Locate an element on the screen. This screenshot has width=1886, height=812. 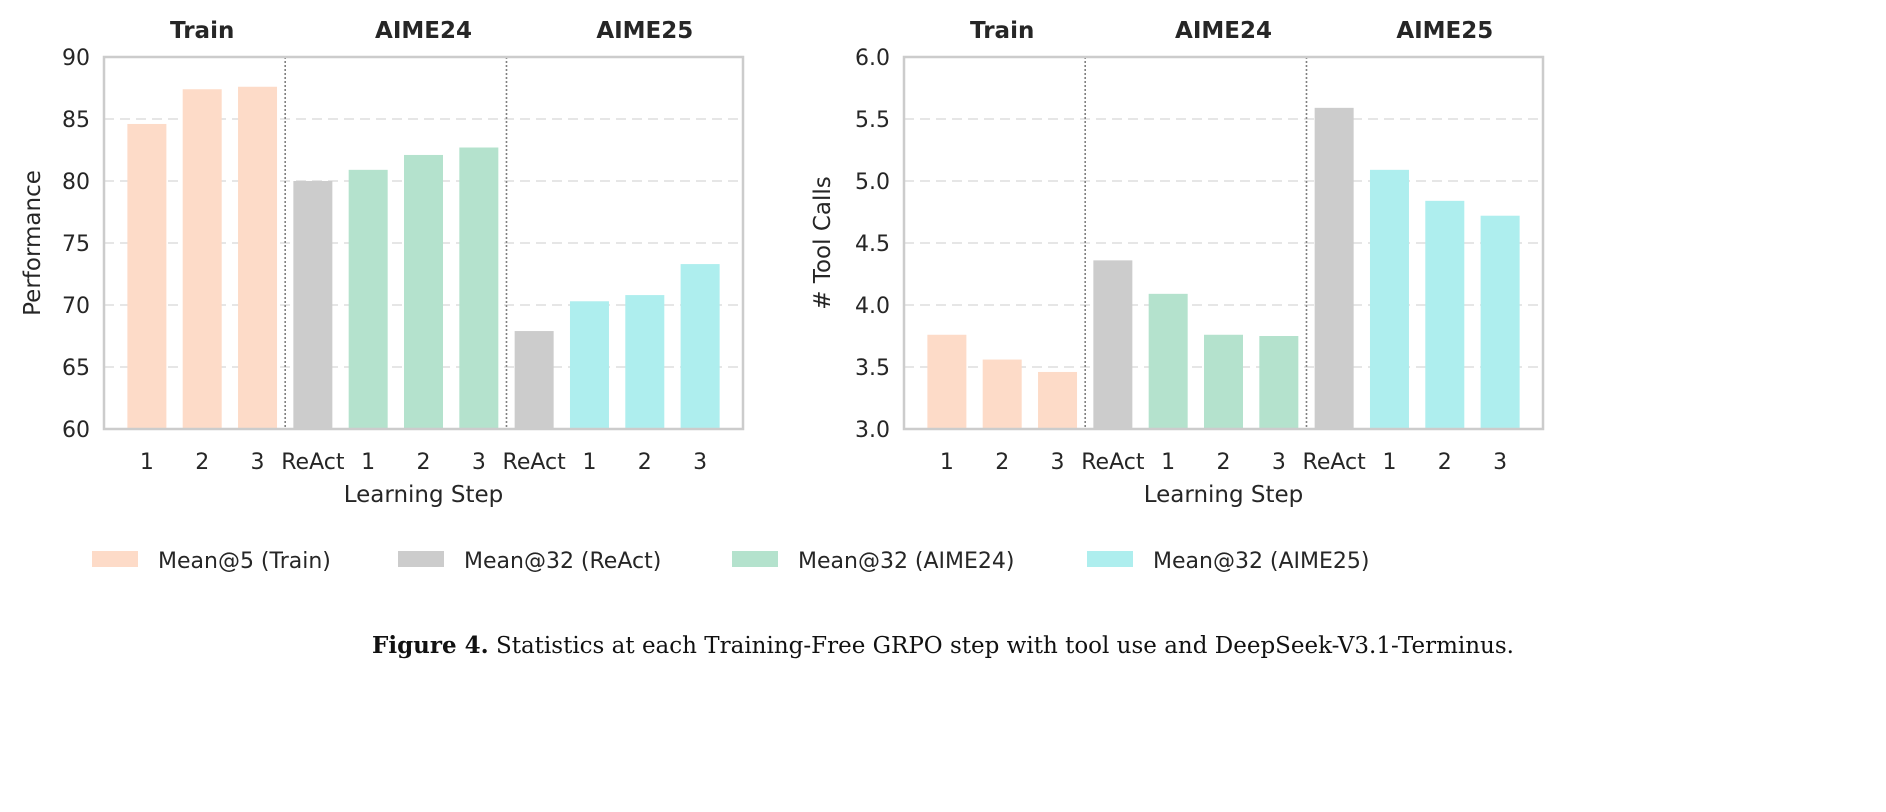
y-axis-label: Performance is located at coordinates (33, 243).